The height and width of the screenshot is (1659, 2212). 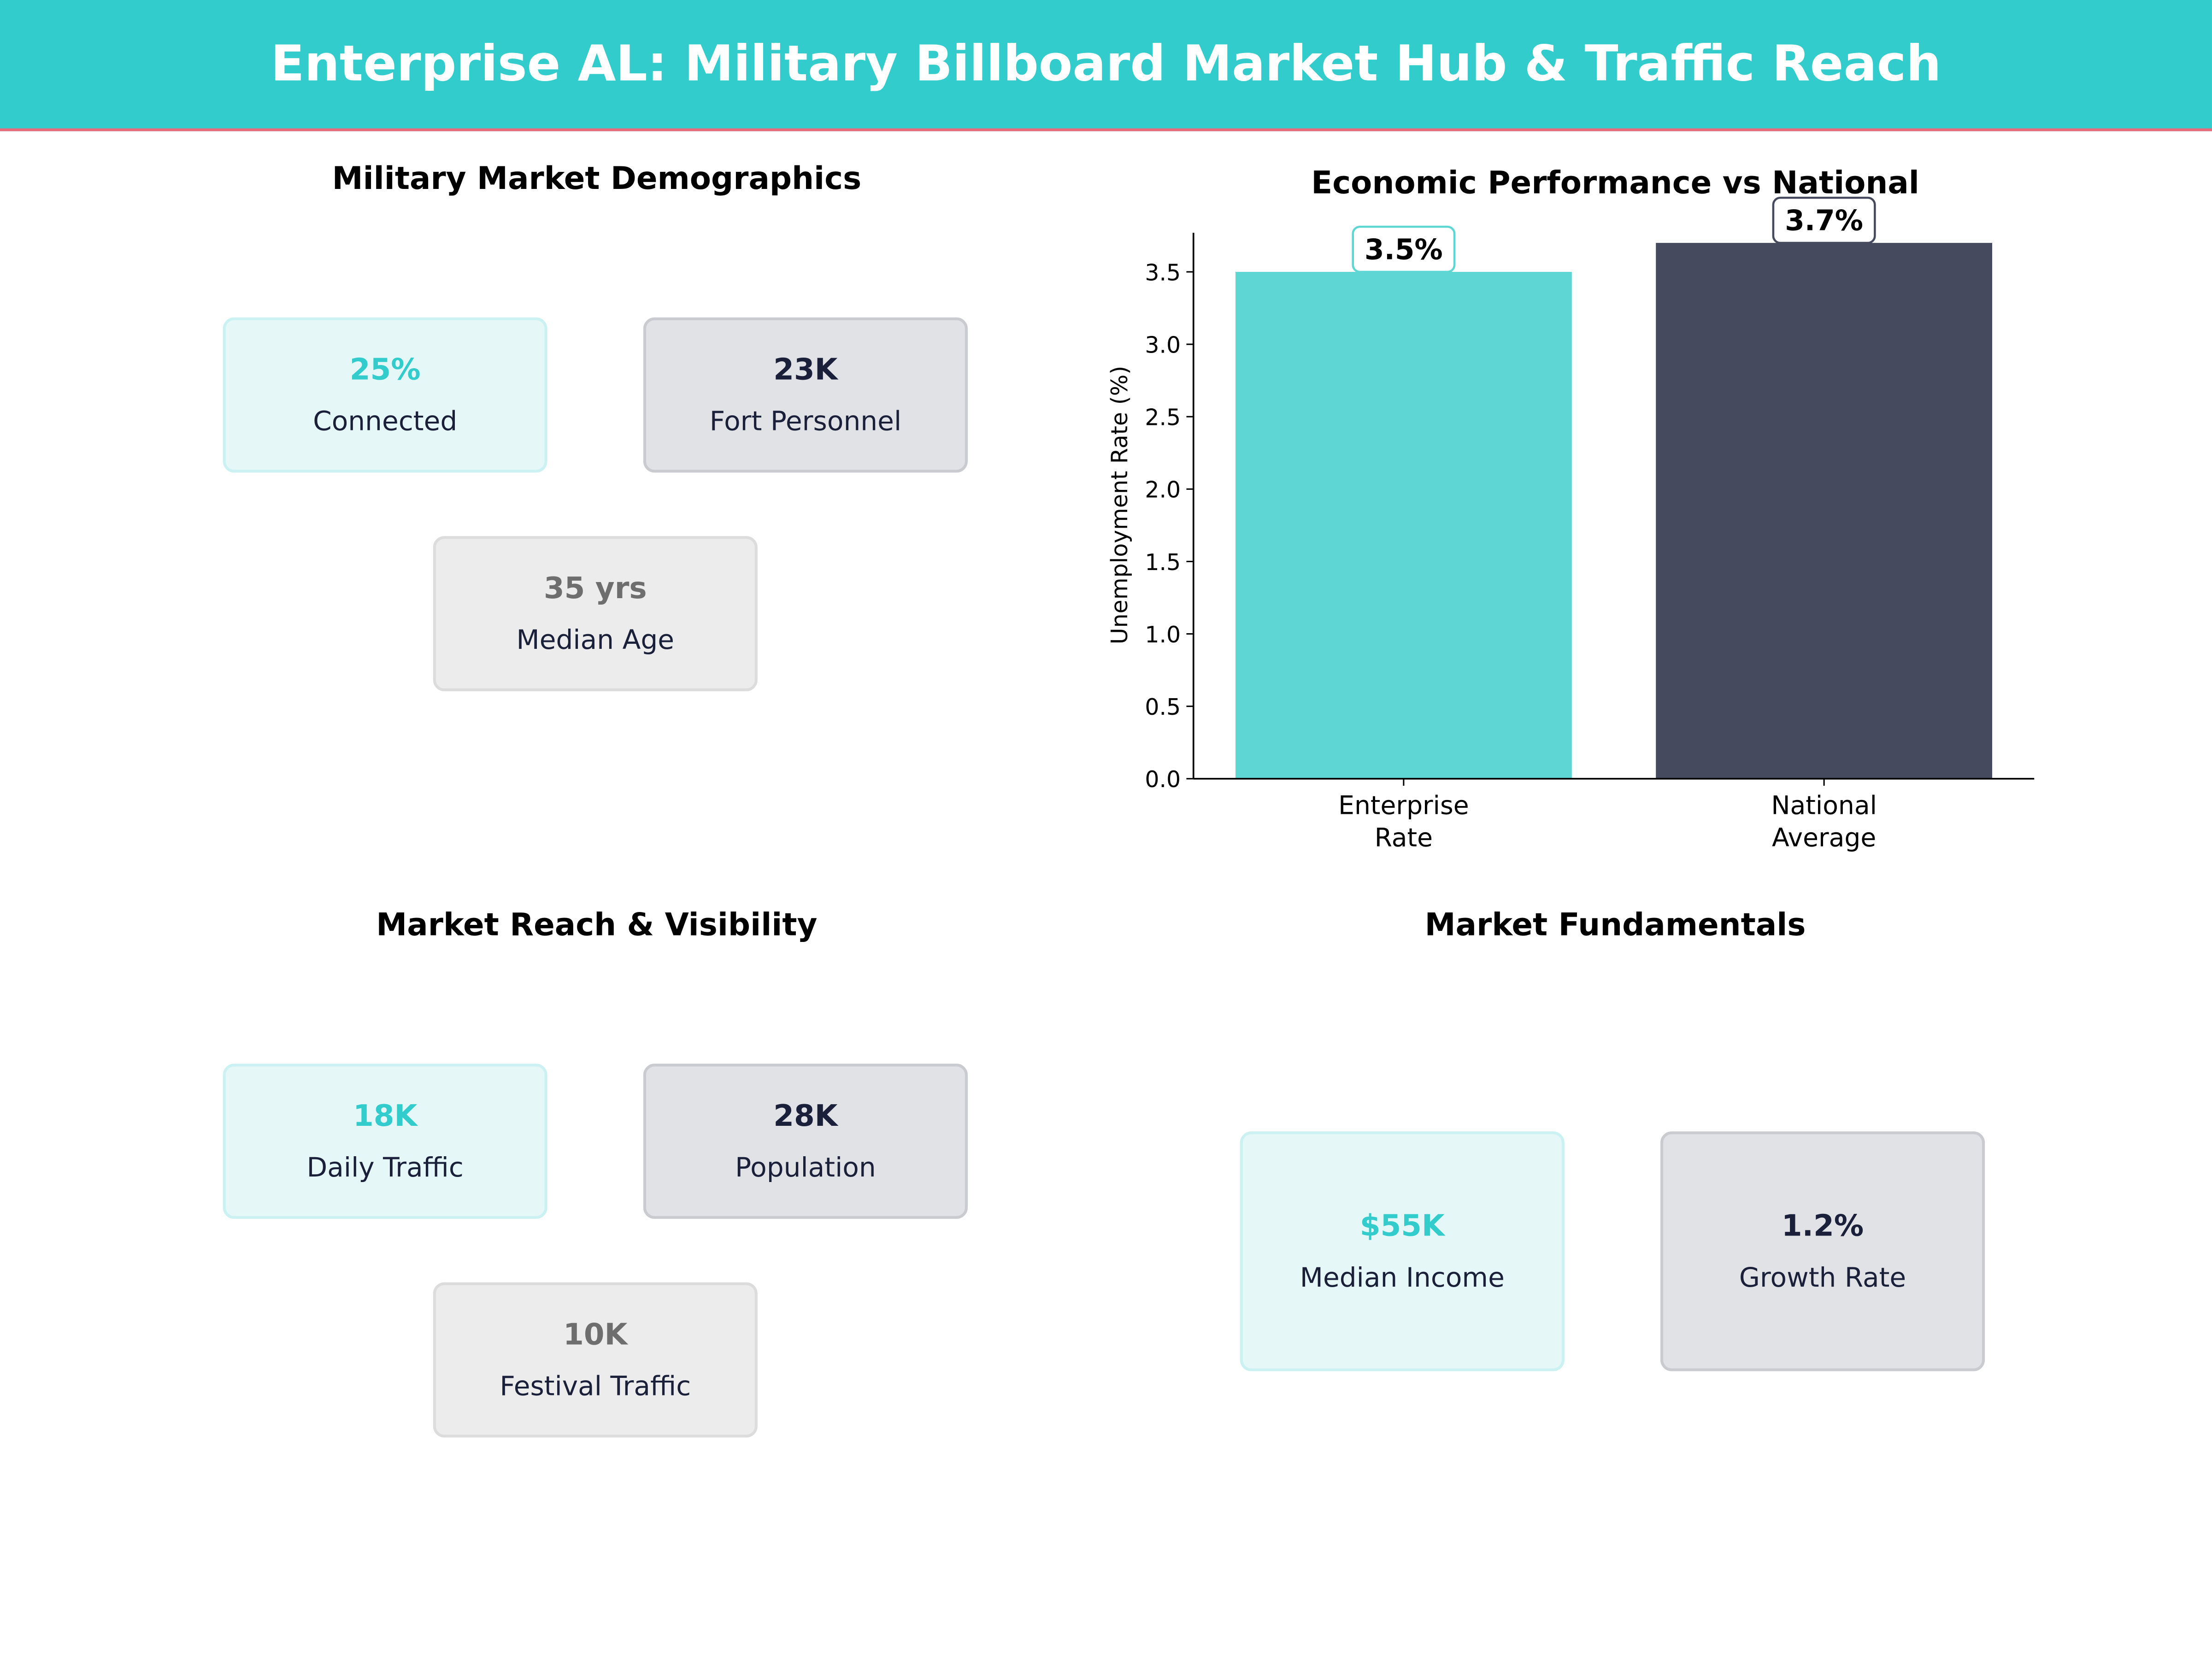 What do you see at coordinates (805, 395) in the screenshot?
I see `metric-card-fort-personnel: 23K Fort Personnel` at bounding box center [805, 395].